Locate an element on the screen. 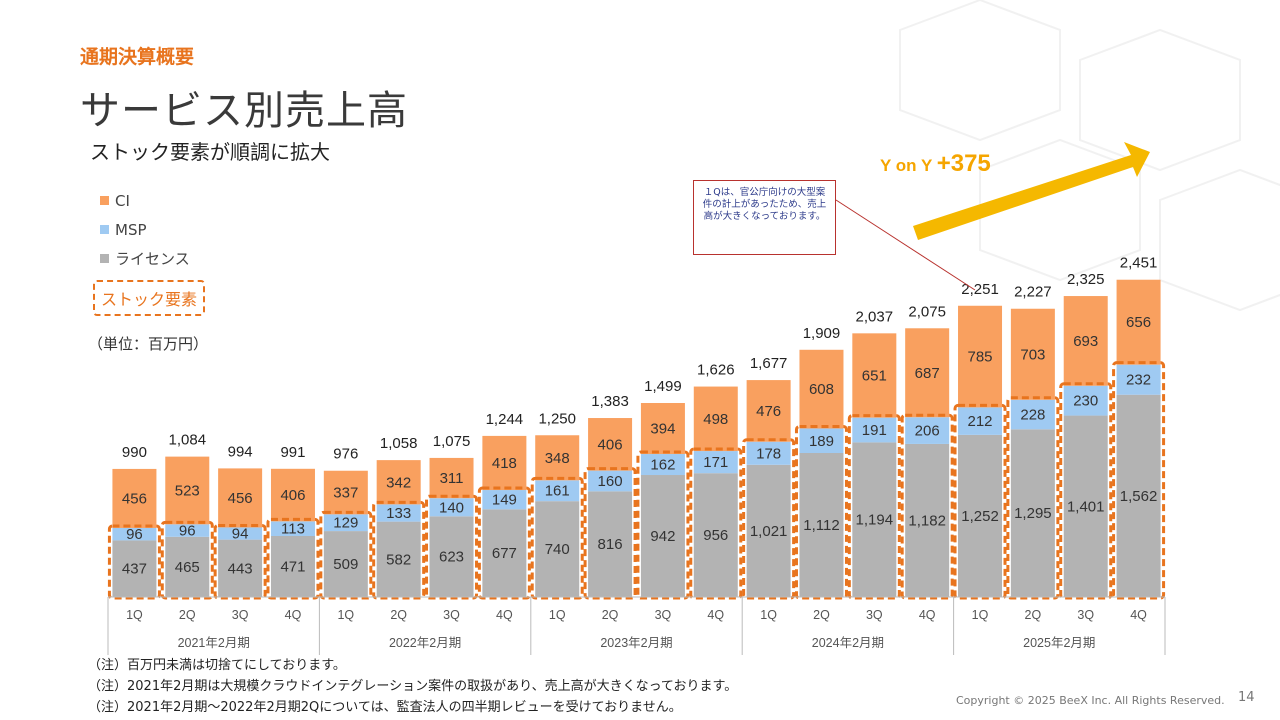 This screenshot has width=1280, height=720. data-label-msp: 206 is located at coordinates (927, 431).